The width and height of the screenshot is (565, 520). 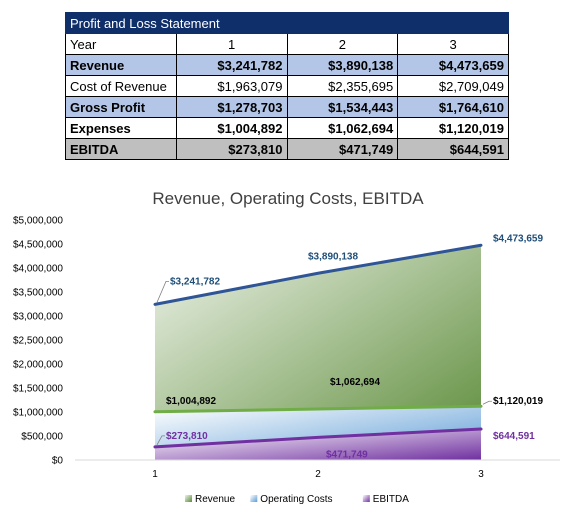 What do you see at coordinates (38, 293) in the screenshot?
I see `y-tick-label: $3,500,000` at bounding box center [38, 293].